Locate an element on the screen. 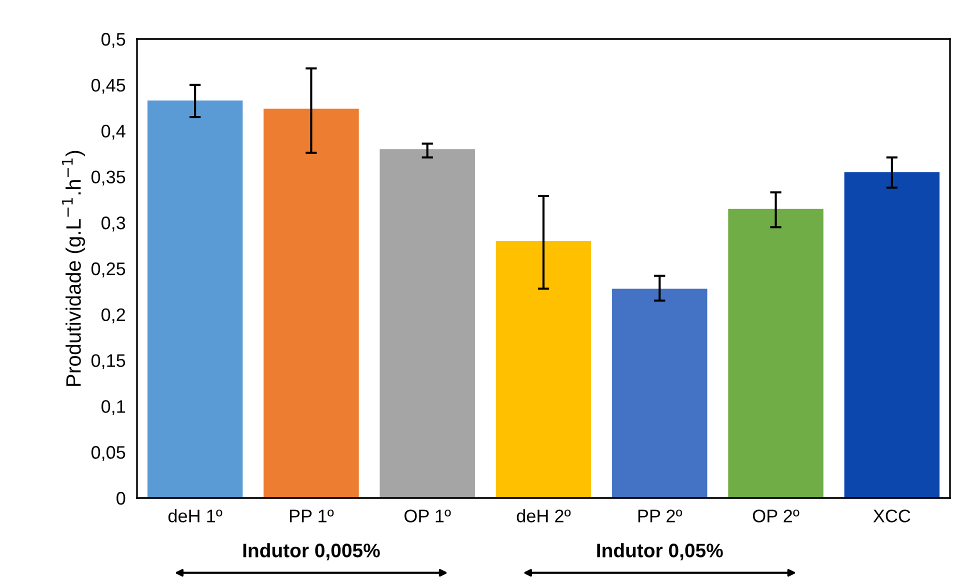  y-tick-label: 0,1 is located at coordinates (113, 408).